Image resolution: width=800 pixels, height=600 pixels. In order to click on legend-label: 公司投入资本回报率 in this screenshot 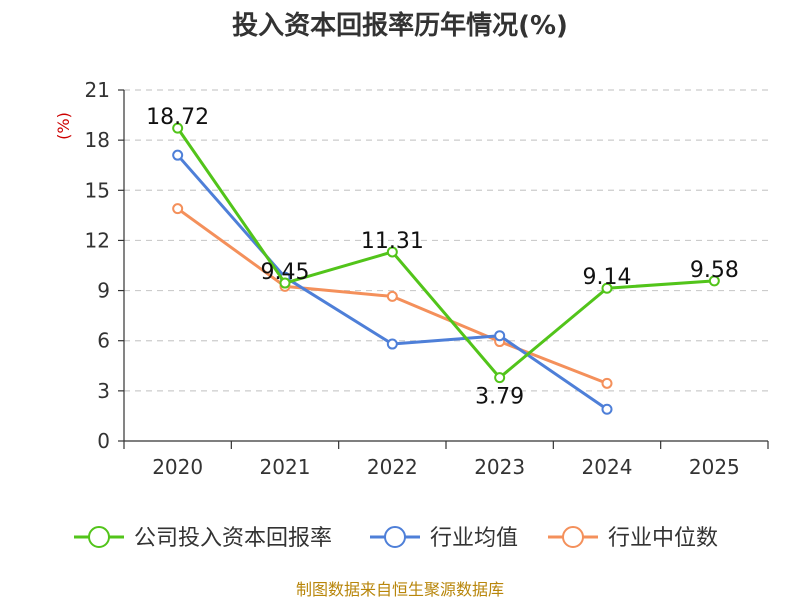, I will do `click(233, 538)`.